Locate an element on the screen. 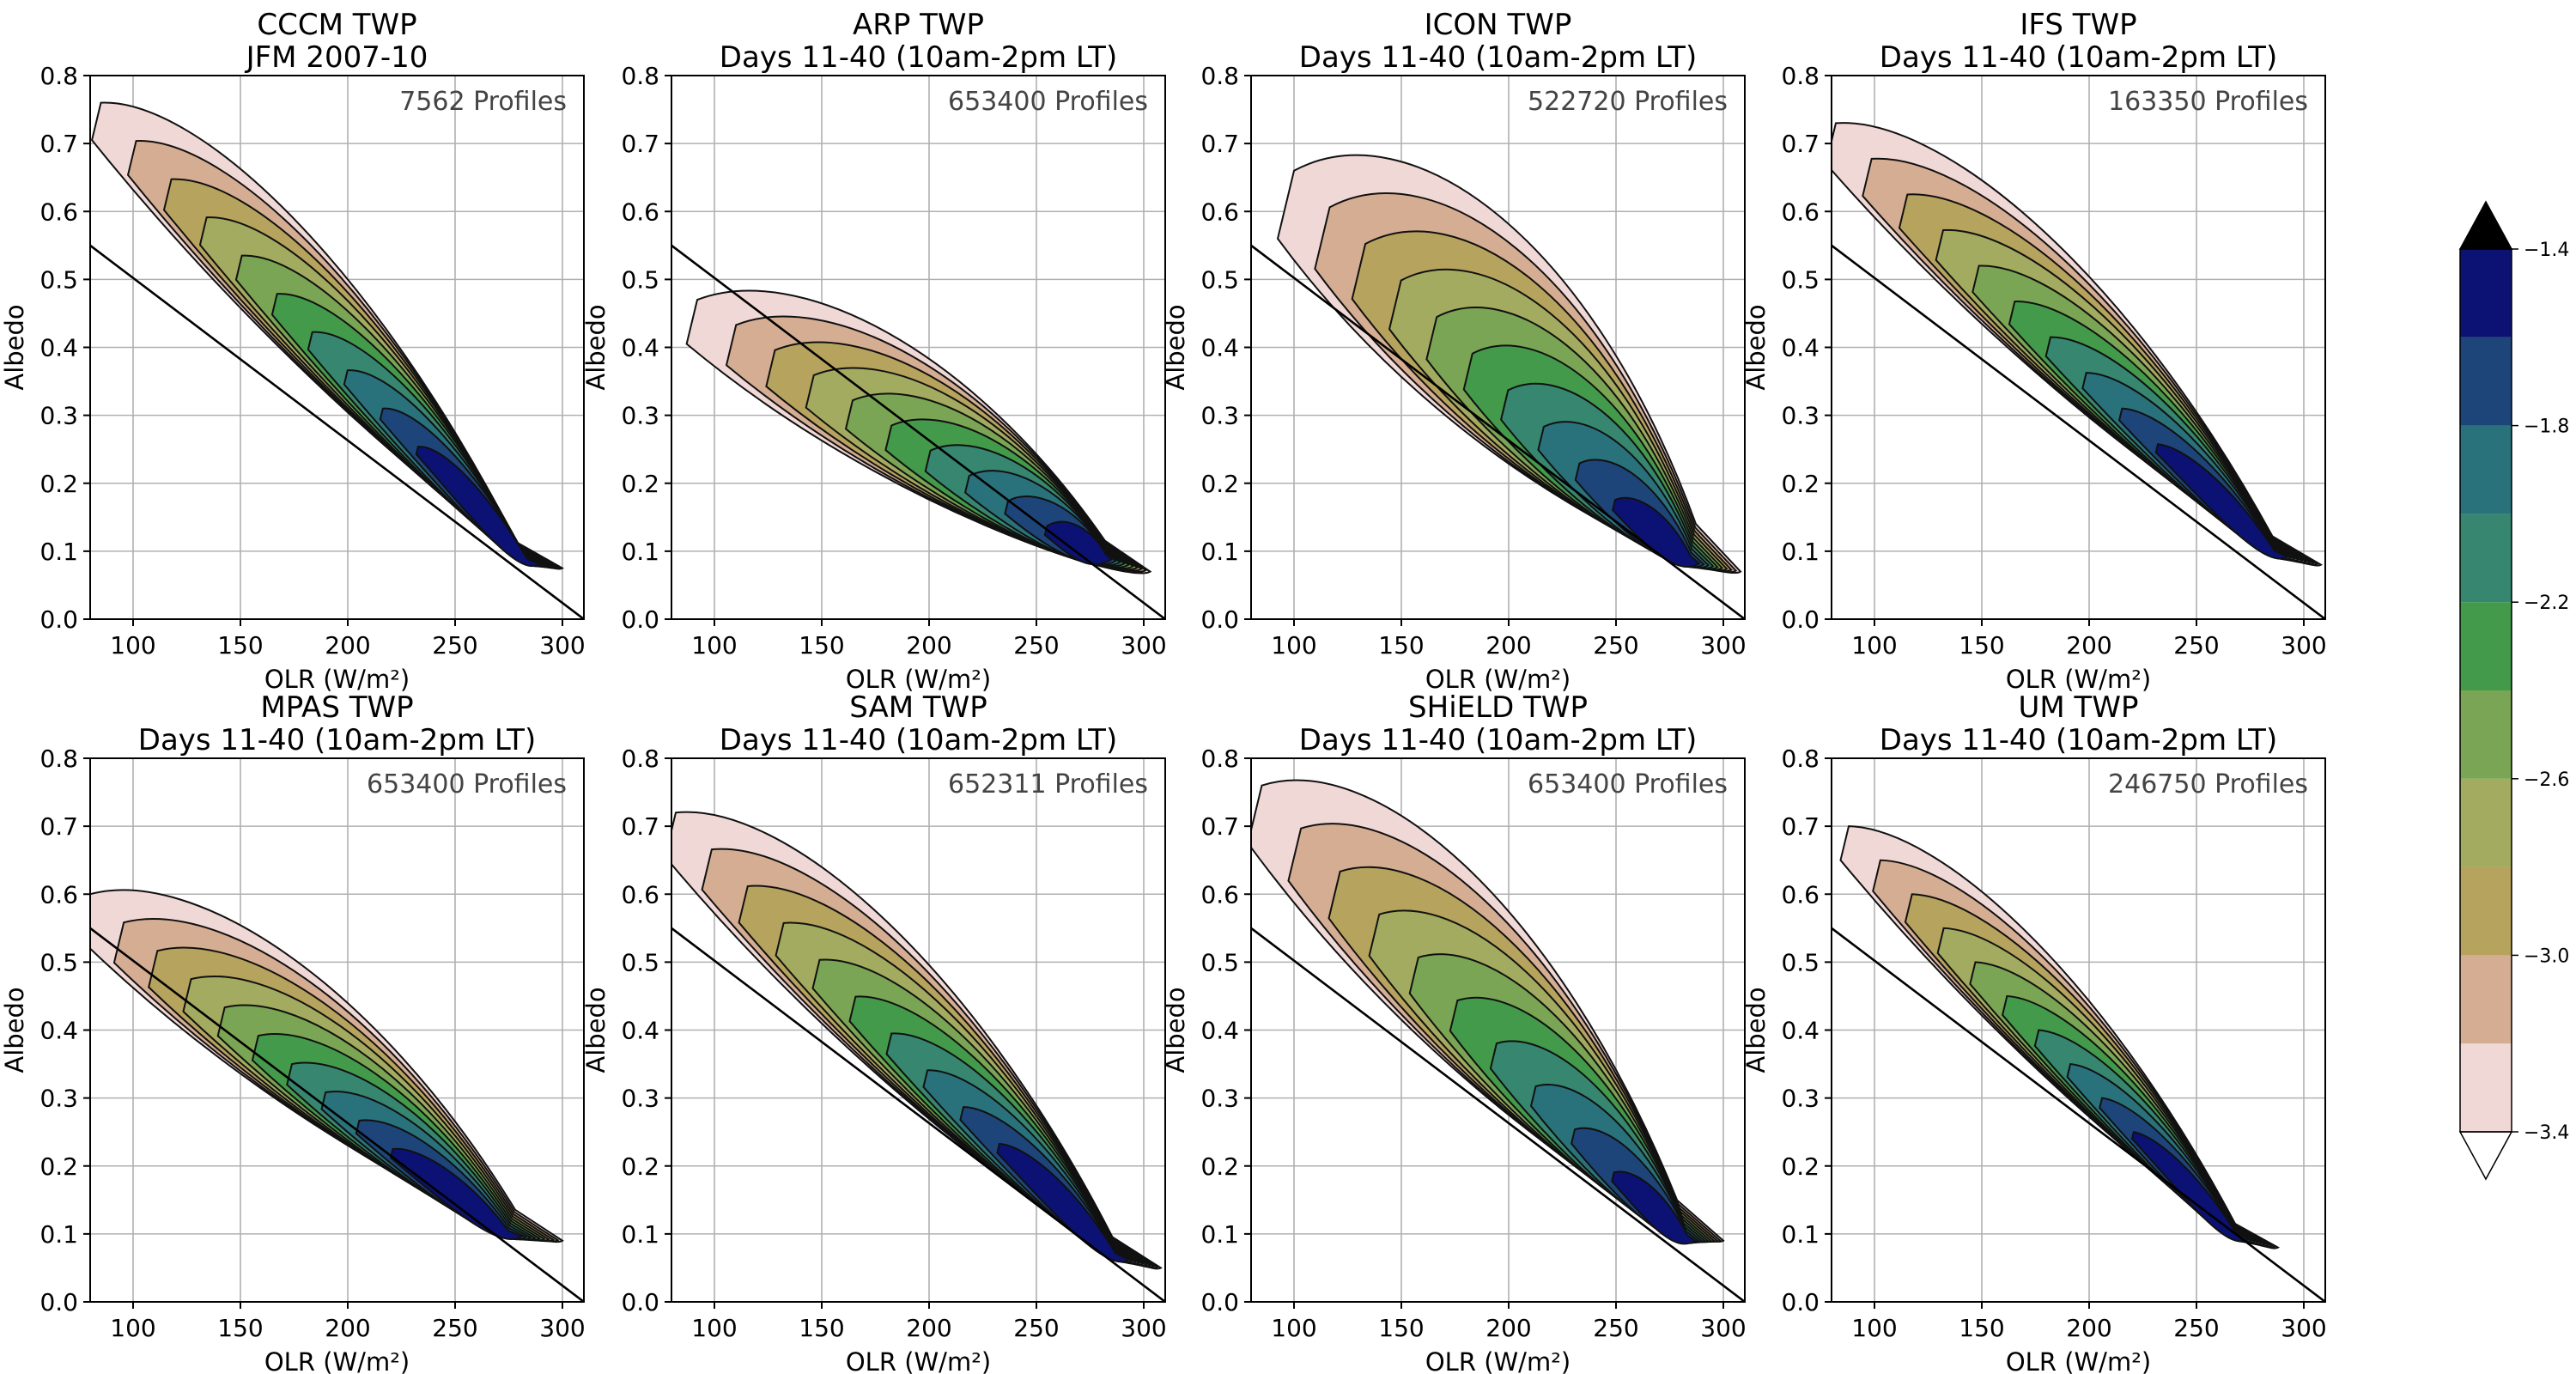 This screenshot has height=1374, width=2576. profile-count: 653400 Profiles is located at coordinates (1048, 102).